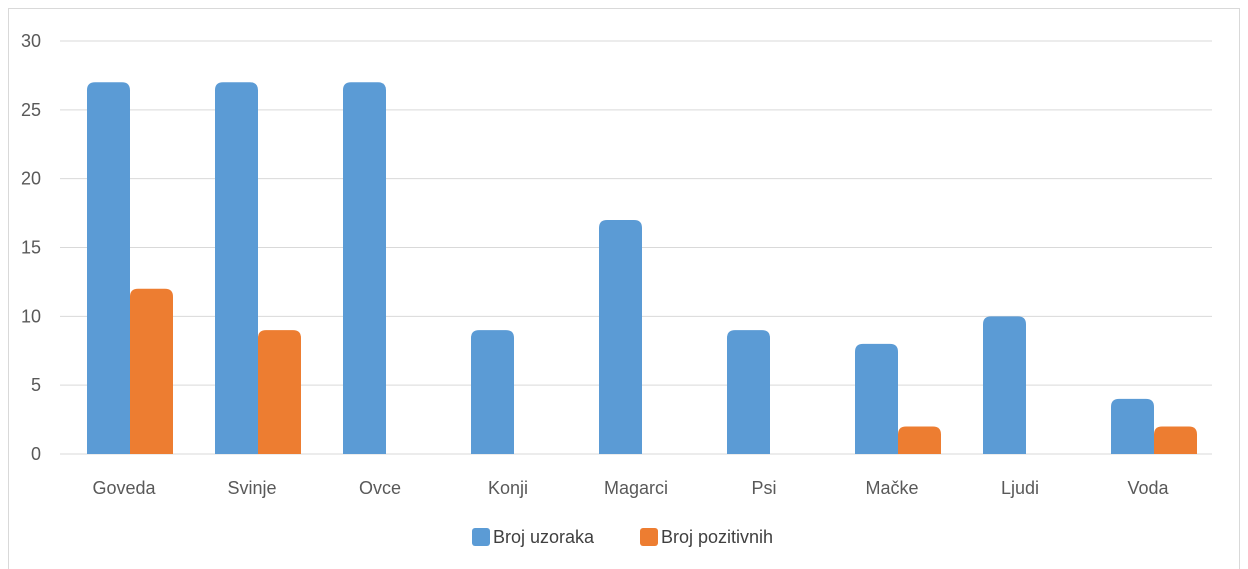 The height and width of the screenshot is (569, 1248). I want to click on legend-label: Broj uzoraka, so click(544, 537).